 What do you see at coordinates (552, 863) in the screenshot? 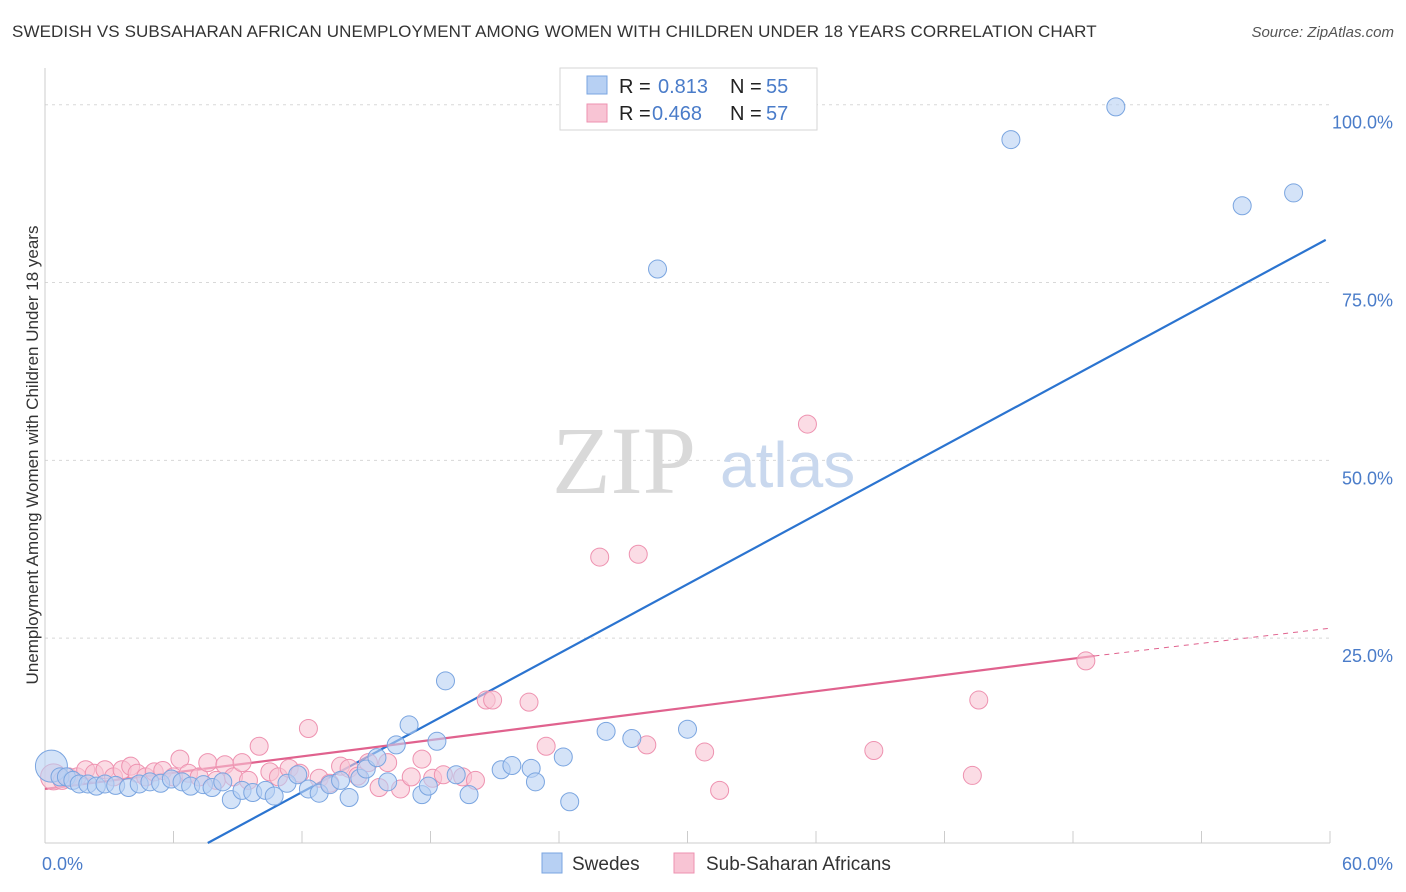
I see `series-legend-swatch-swedes` at bounding box center [552, 863].